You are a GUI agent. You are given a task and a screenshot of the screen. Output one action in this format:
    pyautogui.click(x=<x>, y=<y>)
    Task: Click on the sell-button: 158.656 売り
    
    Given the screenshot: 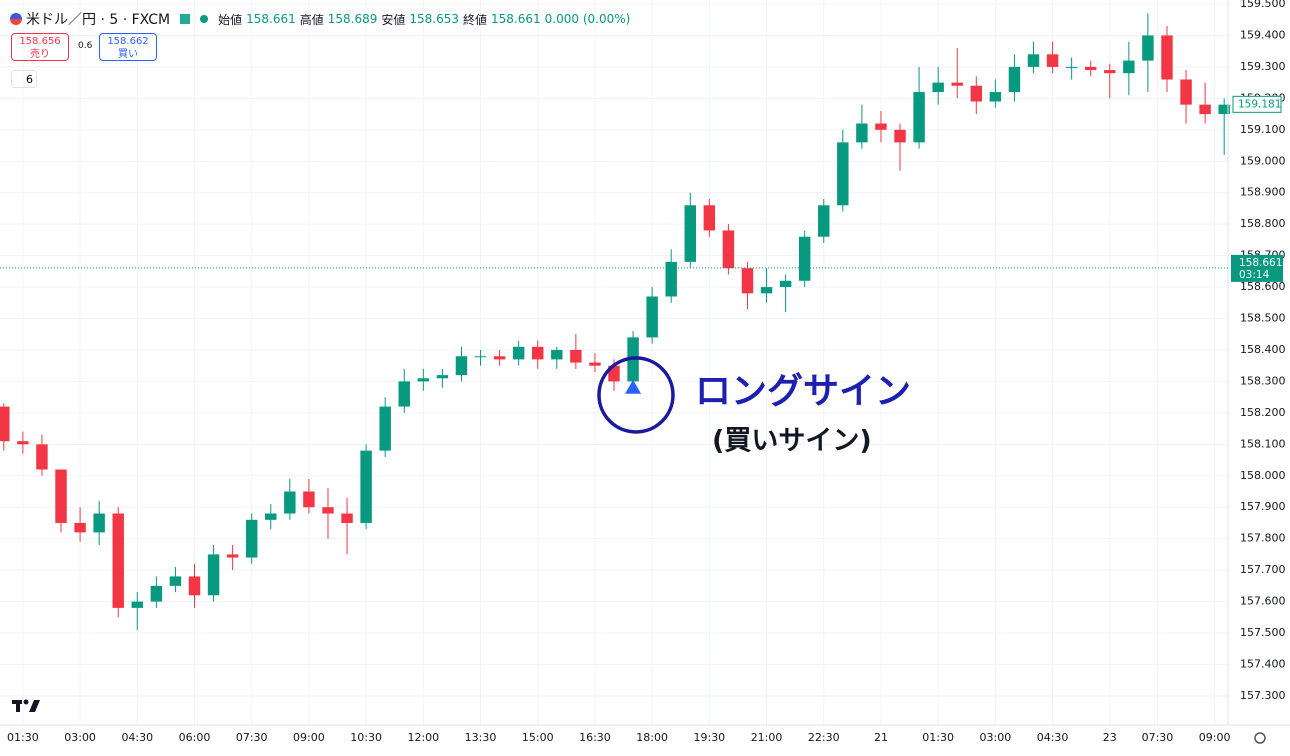 What is the action you would take?
    pyautogui.click(x=40, y=47)
    